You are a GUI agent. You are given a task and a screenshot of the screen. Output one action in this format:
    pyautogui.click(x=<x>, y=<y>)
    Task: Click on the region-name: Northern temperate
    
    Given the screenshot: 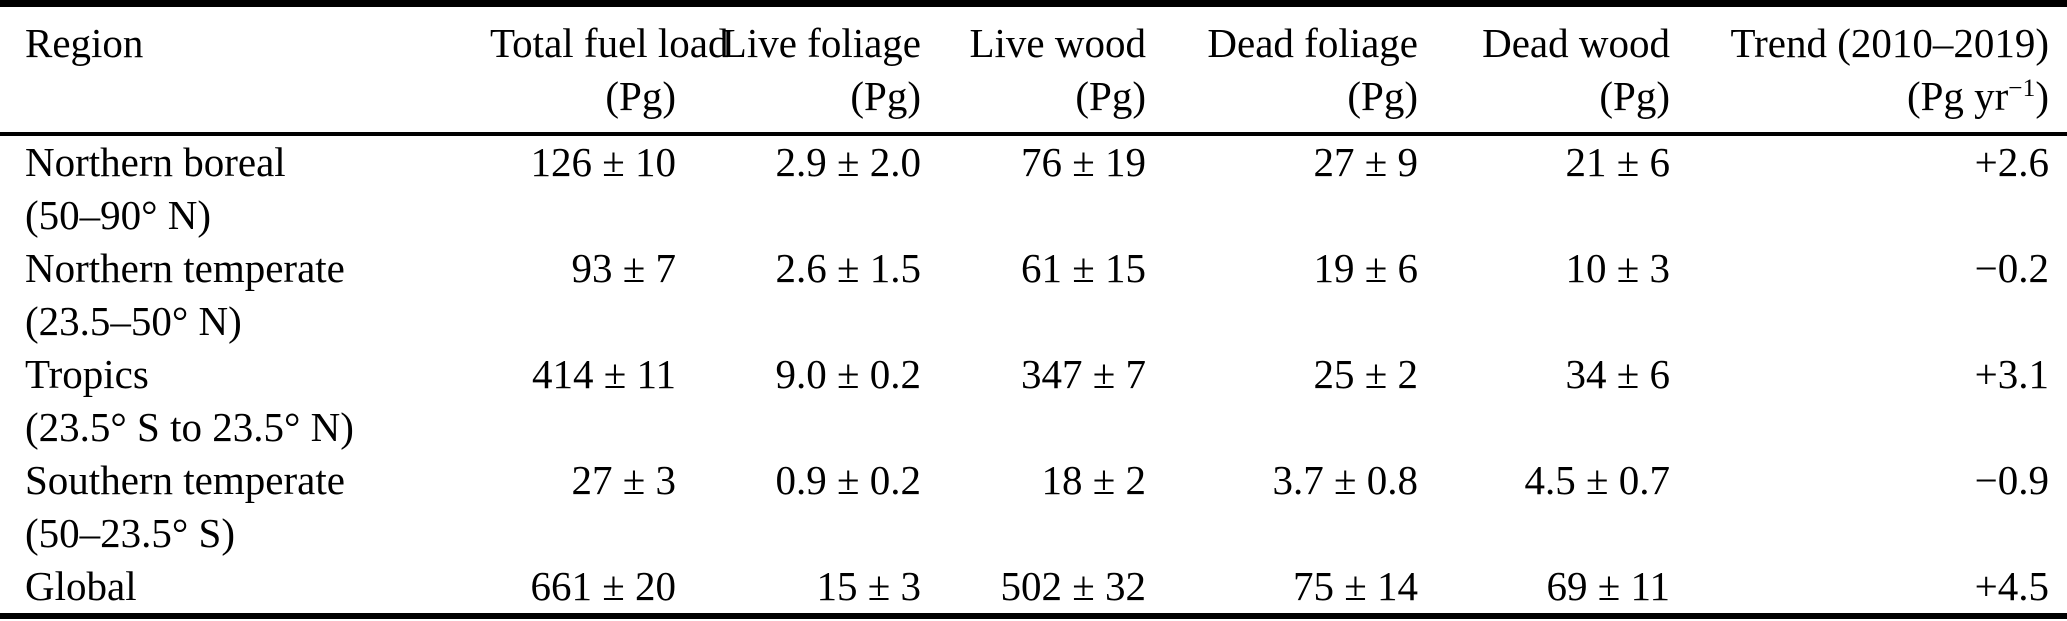 What is the action you would take?
    pyautogui.click(x=185, y=268)
    